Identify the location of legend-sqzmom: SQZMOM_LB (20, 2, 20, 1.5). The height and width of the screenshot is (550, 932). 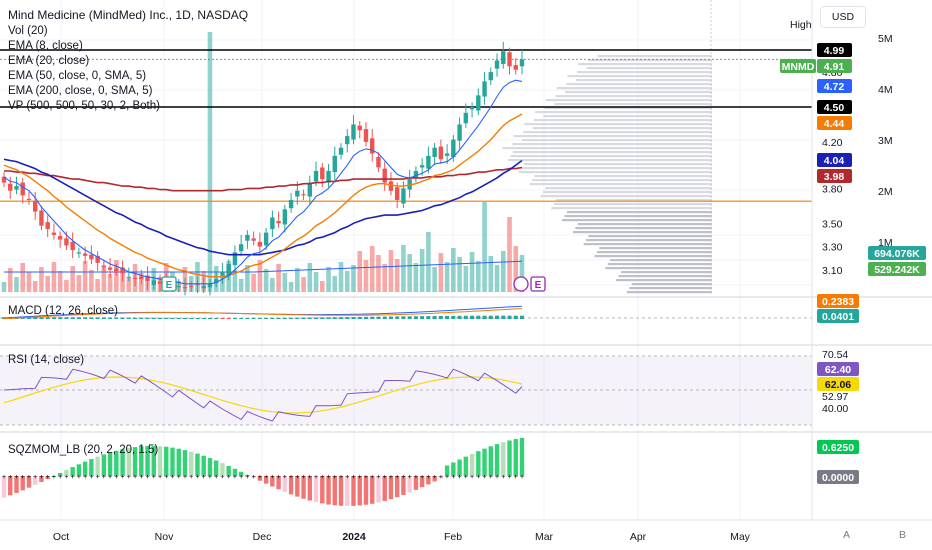
(83, 450).